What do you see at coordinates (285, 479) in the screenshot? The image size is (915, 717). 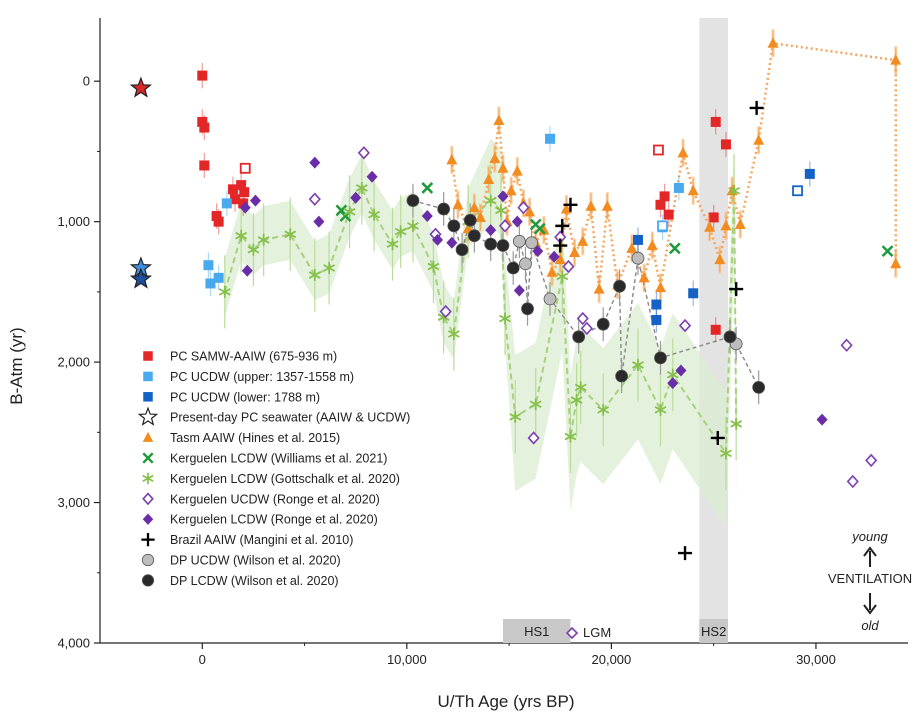 I see `legend-label: Kerguelen LCDW (Gottschalk et al. 2020)` at bounding box center [285, 479].